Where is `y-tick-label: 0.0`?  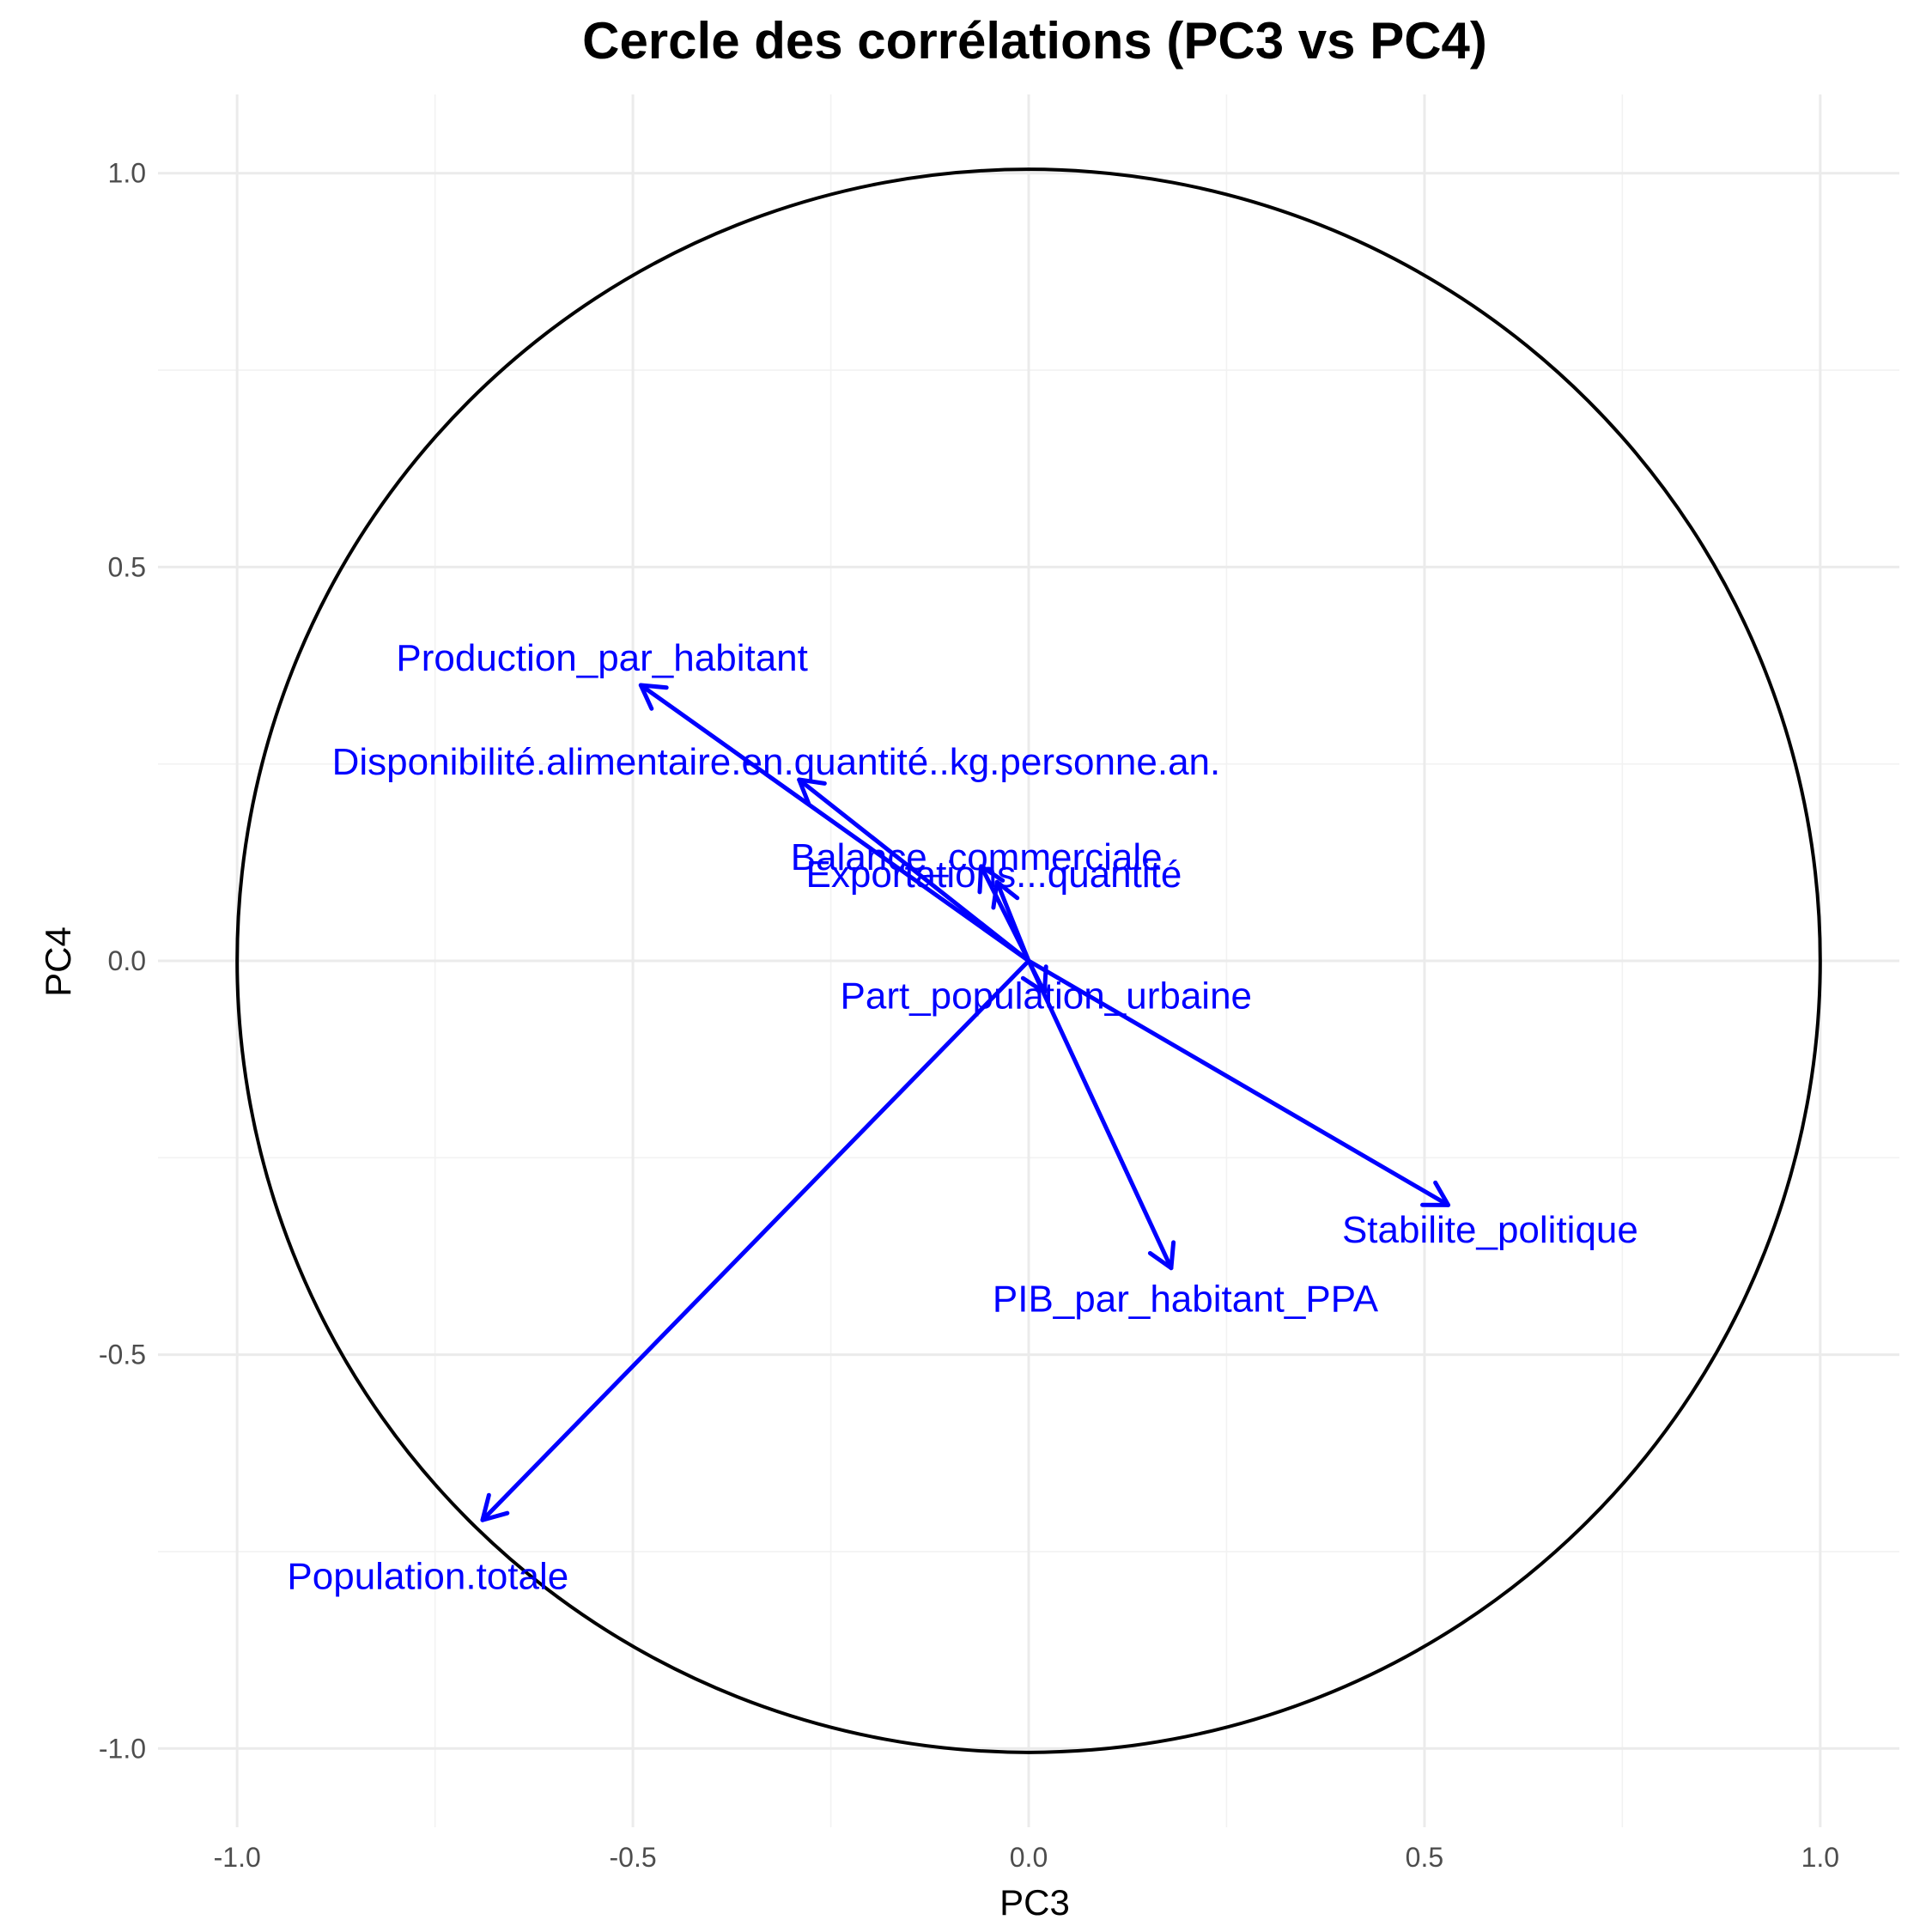 y-tick-label: 0.0 is located at coordinates (127, 961).